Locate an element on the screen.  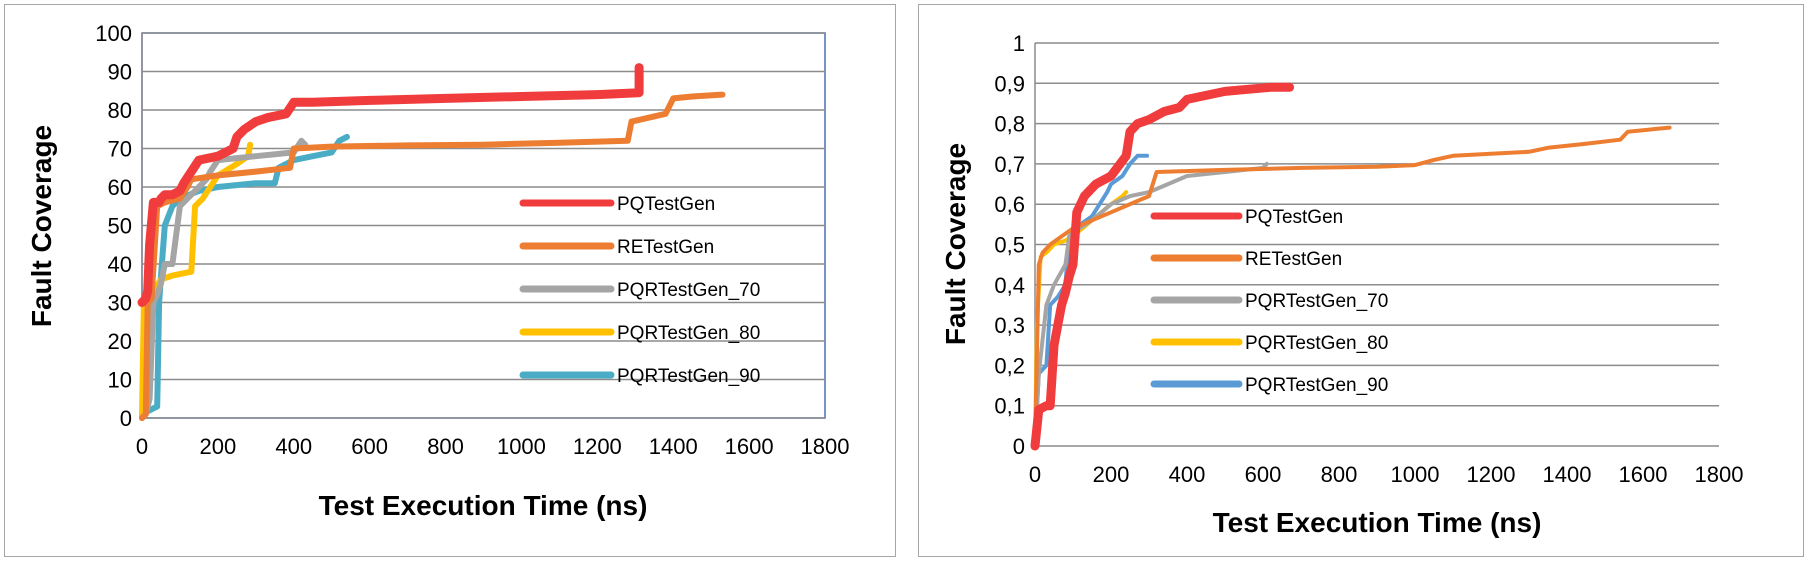
y-tick-label: 0,7 is located at coordinates (1009, 164).